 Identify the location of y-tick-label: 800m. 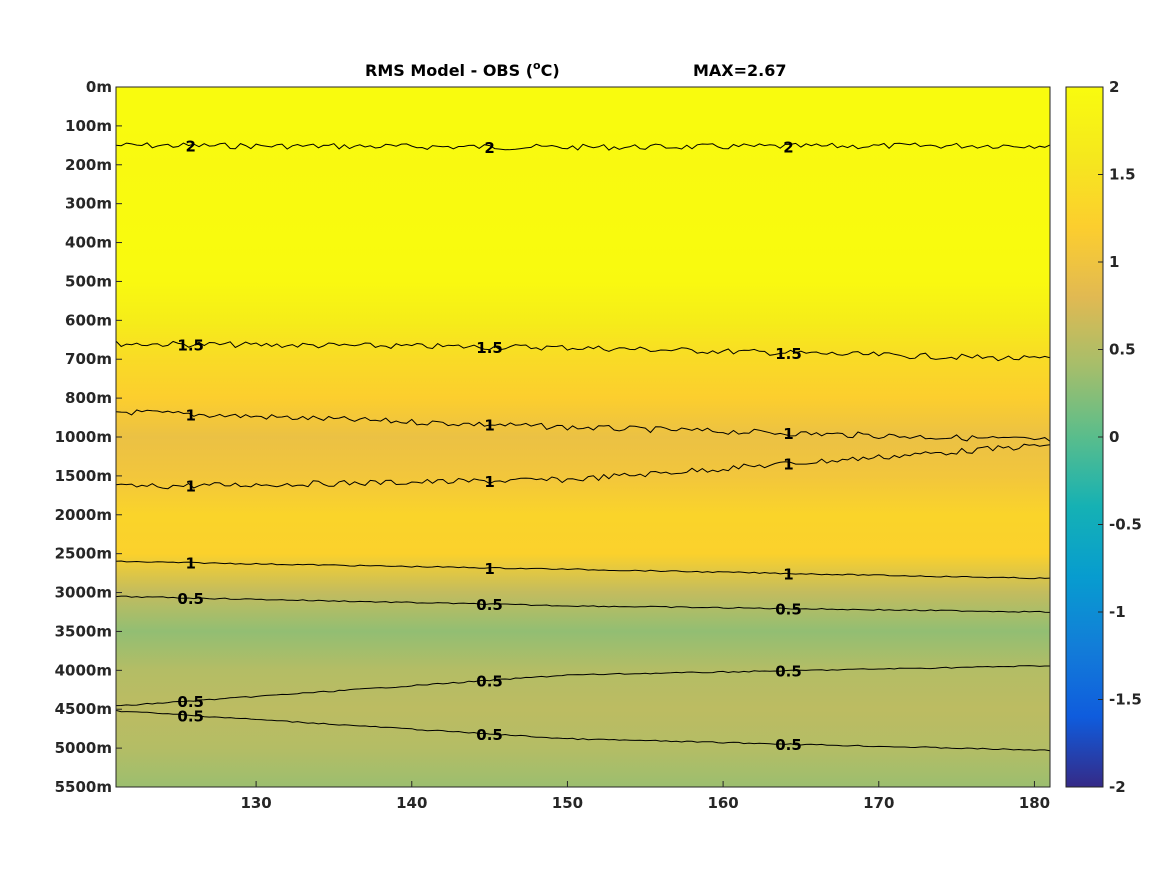
(88, 398).